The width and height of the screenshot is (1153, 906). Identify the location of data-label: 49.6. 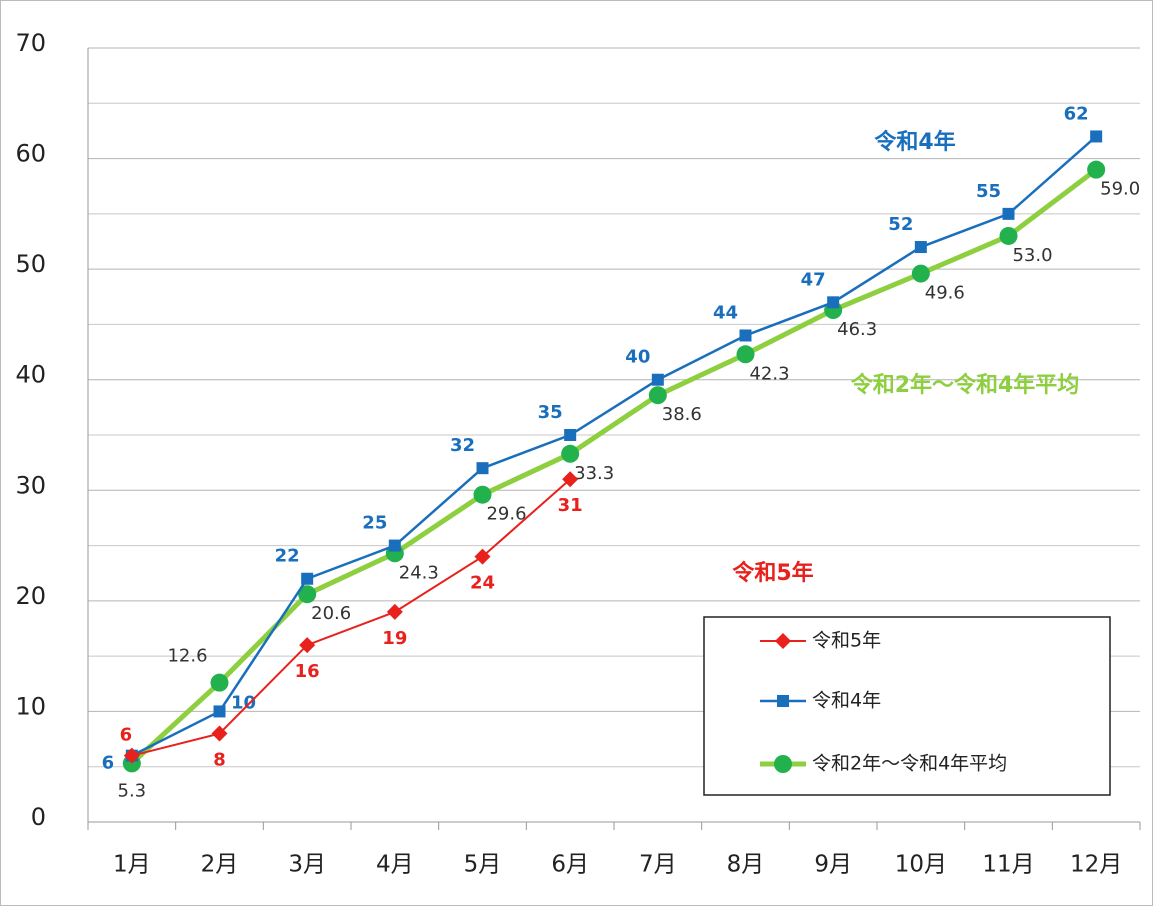
(945, 293).